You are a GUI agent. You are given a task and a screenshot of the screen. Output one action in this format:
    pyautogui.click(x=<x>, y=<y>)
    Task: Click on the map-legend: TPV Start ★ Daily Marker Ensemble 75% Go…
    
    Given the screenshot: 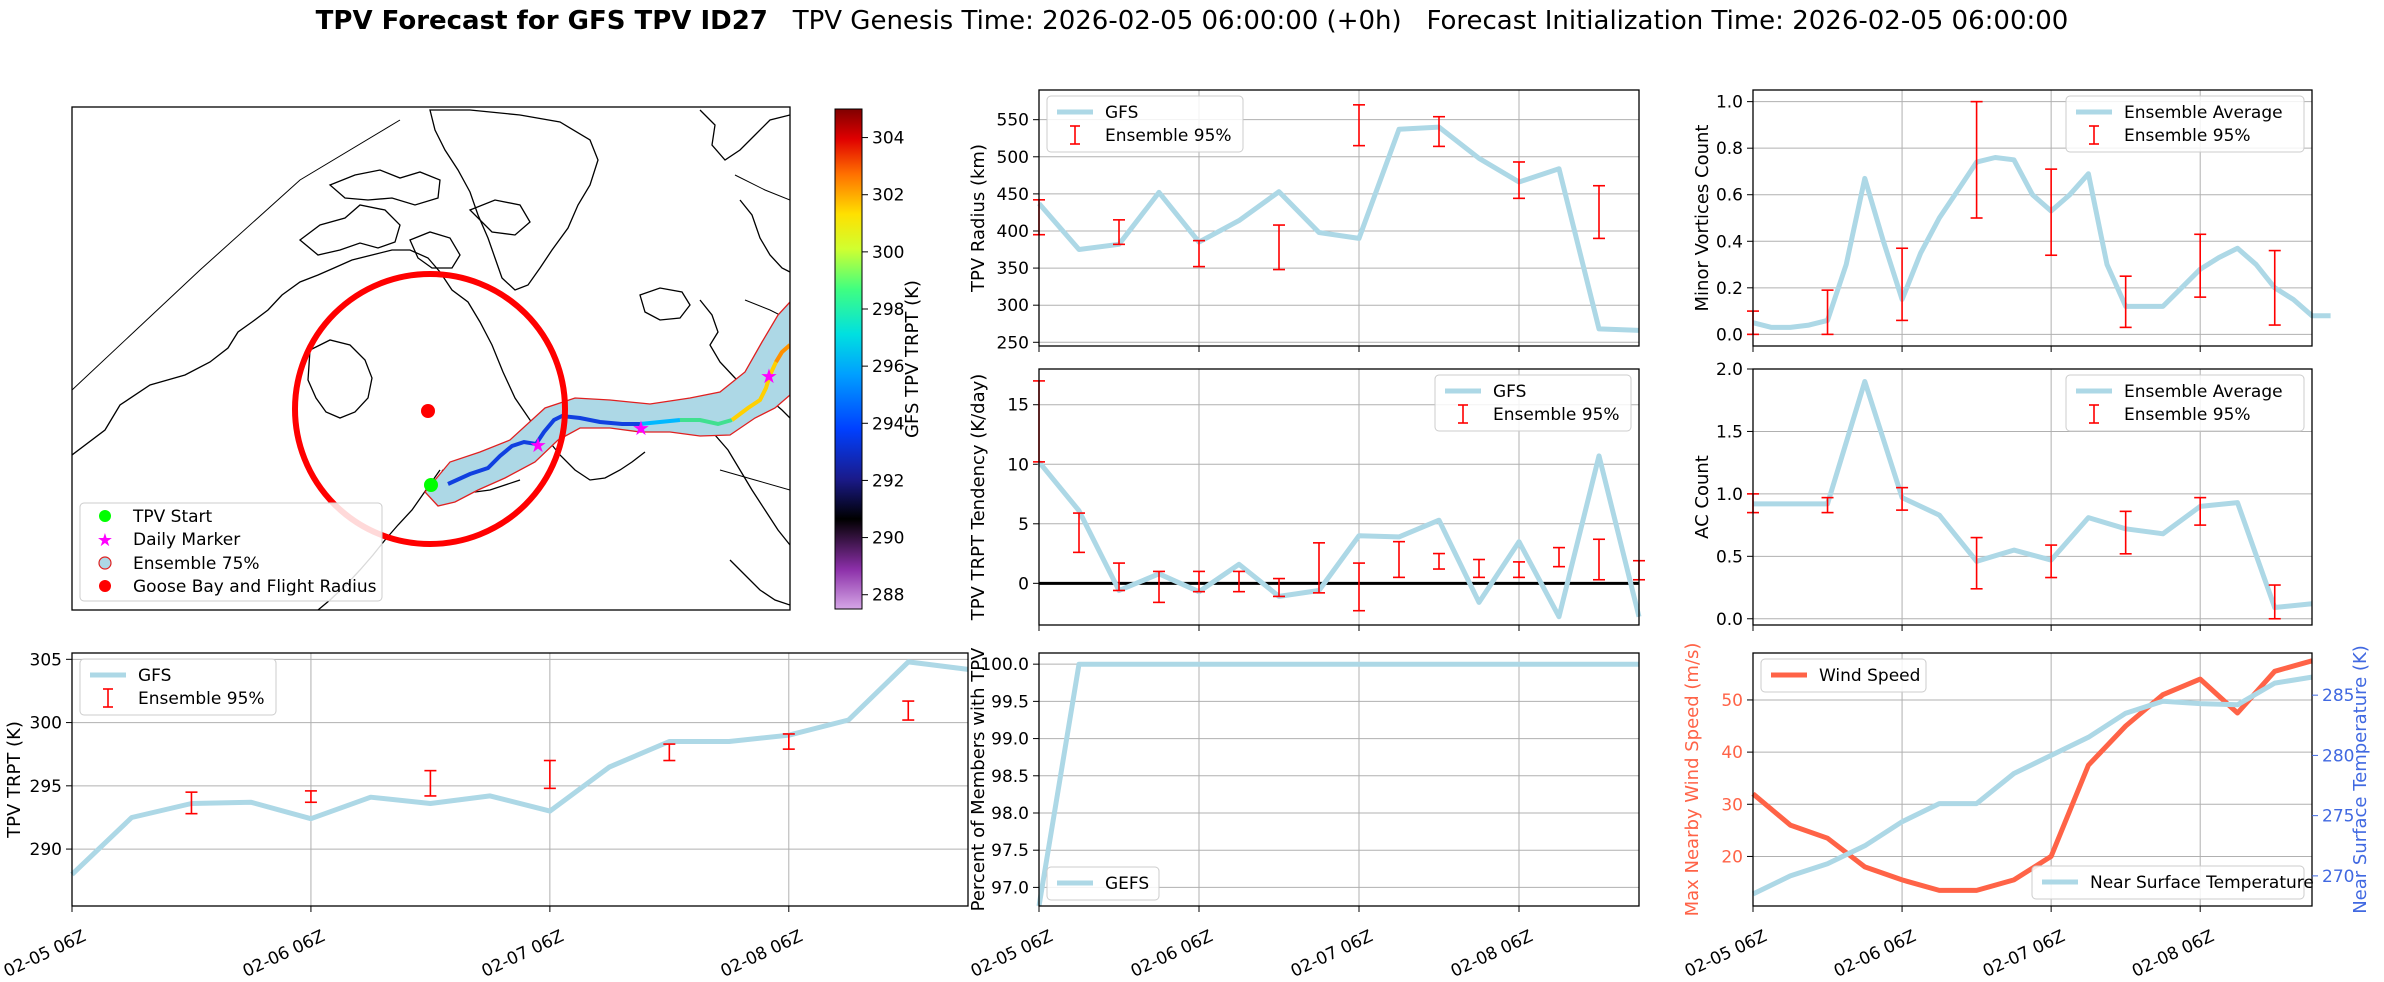 What is the action you would take?
    pyautogui.click(x=231, y=552)
    